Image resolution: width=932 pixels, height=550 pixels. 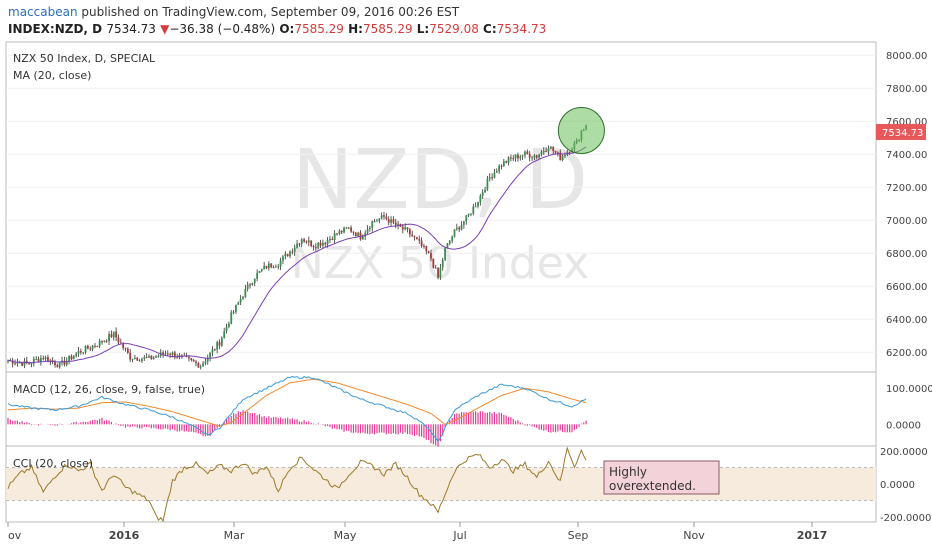 I want to click on price-tick-label: 6200.00, so click(x=906, y=353).